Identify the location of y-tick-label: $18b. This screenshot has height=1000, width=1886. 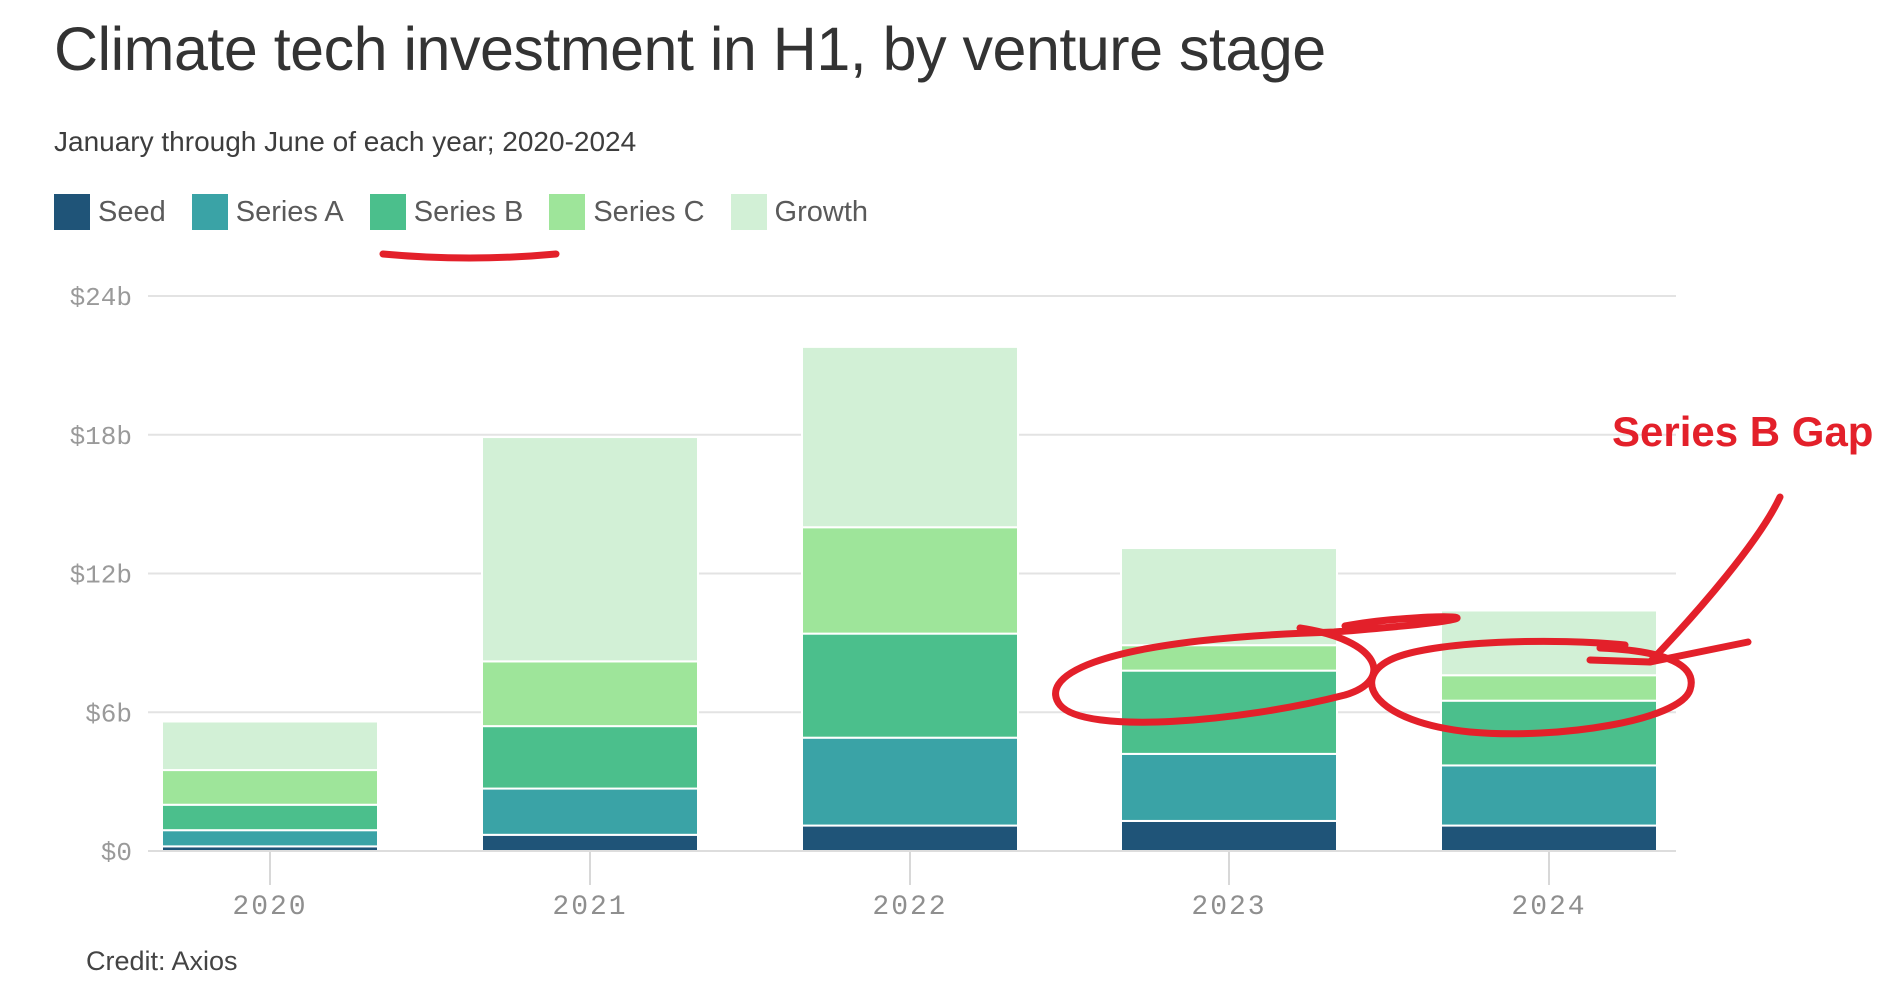
(101, 437).